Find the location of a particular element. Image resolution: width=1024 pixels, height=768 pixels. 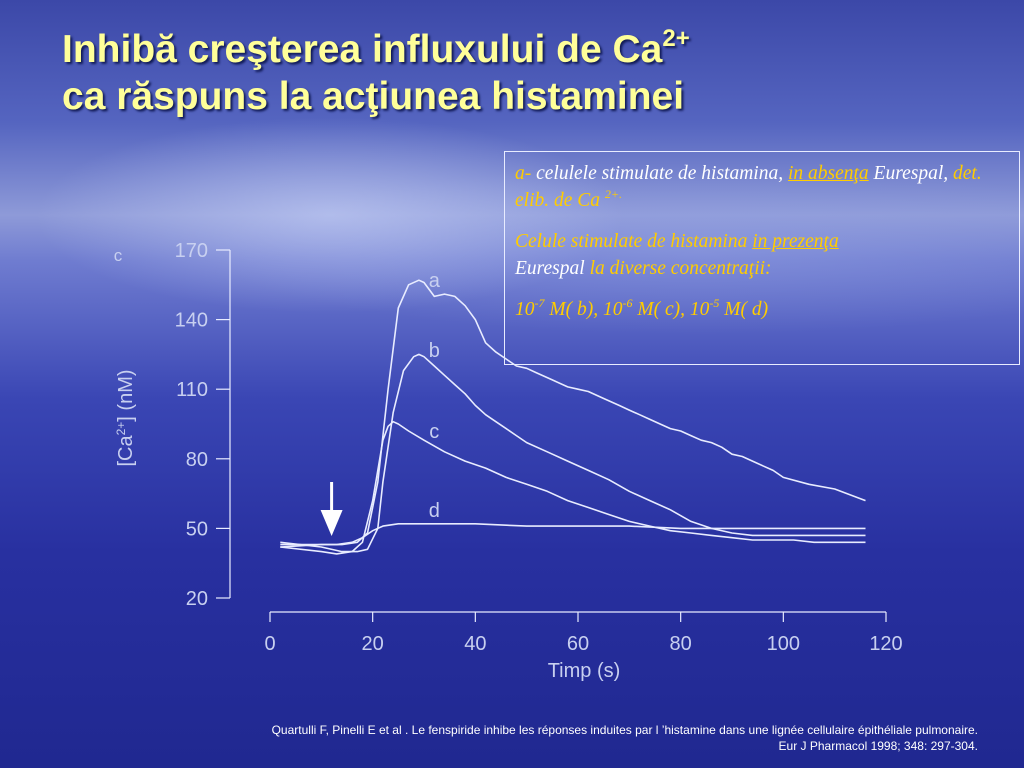

legend-b-drug: Eurespal is located at coordinates (550, 268).